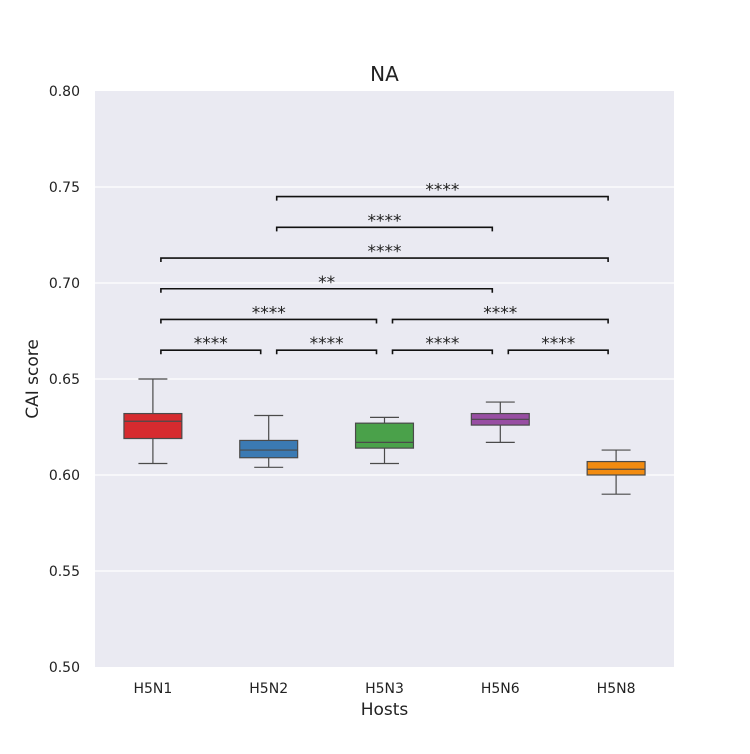 The image size is (750, 754). I want to click on y-tick-label: 0.65, so click(64, 380).